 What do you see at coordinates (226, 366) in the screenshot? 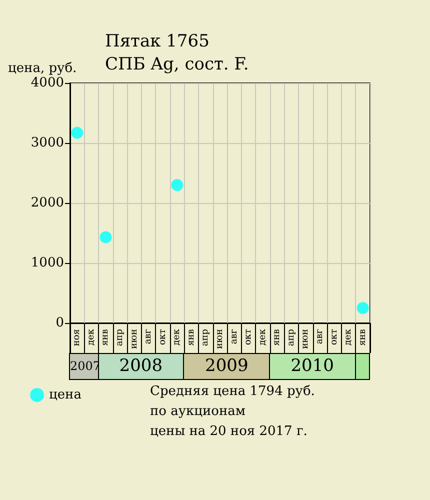
I see `text: 2009` at bounding box center [226, 366].